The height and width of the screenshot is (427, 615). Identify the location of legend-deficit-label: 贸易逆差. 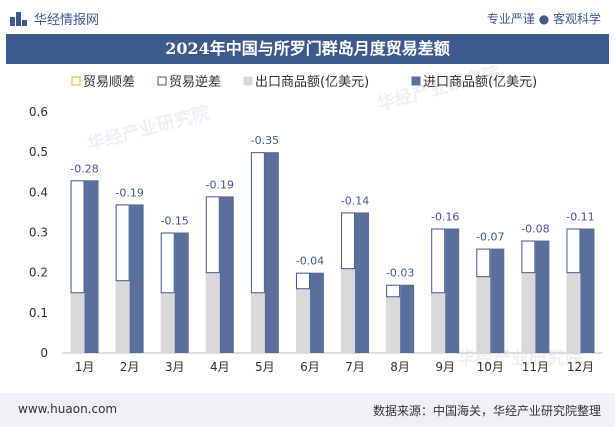
(195, 82).